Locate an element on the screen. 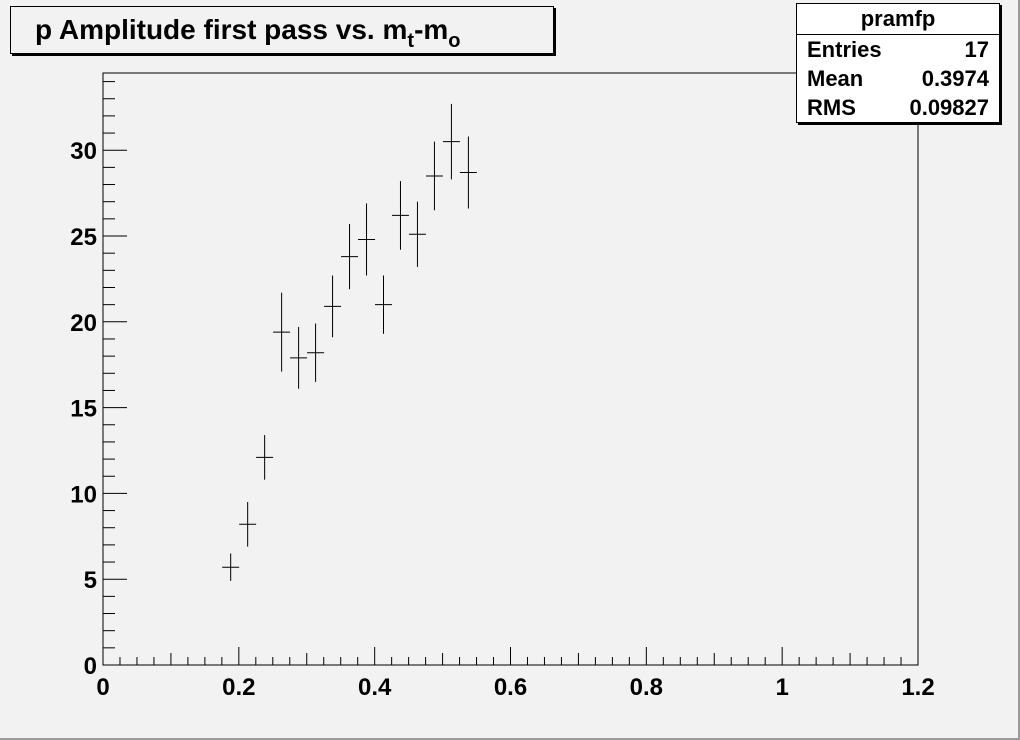  y-tick-label: 0 is located at coordinates (90, 666).